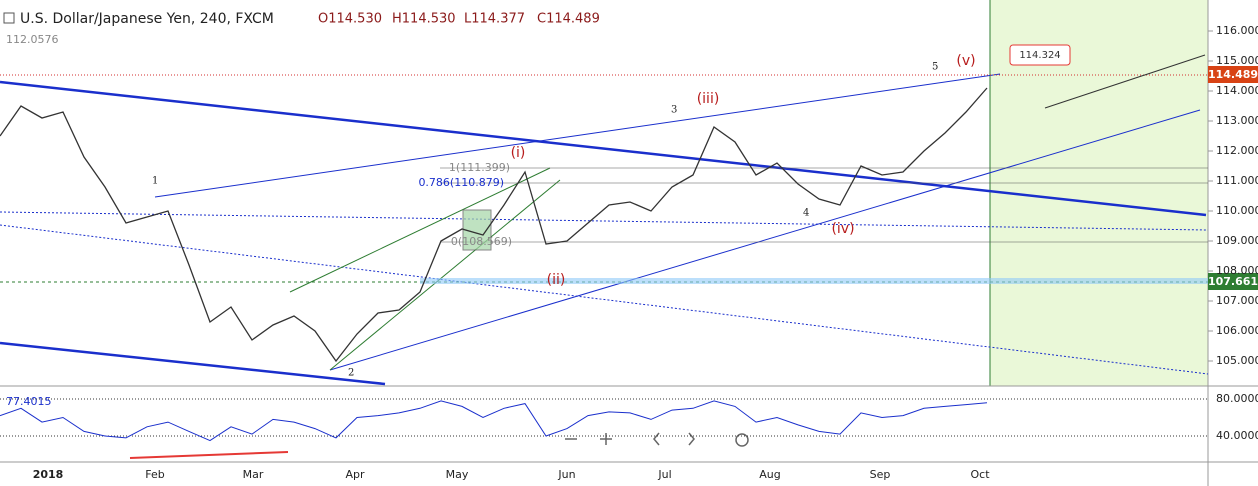 This screenshot has width=1258, height=486. I want to click on price-tick-label: 112.000, so click(1237, 150).